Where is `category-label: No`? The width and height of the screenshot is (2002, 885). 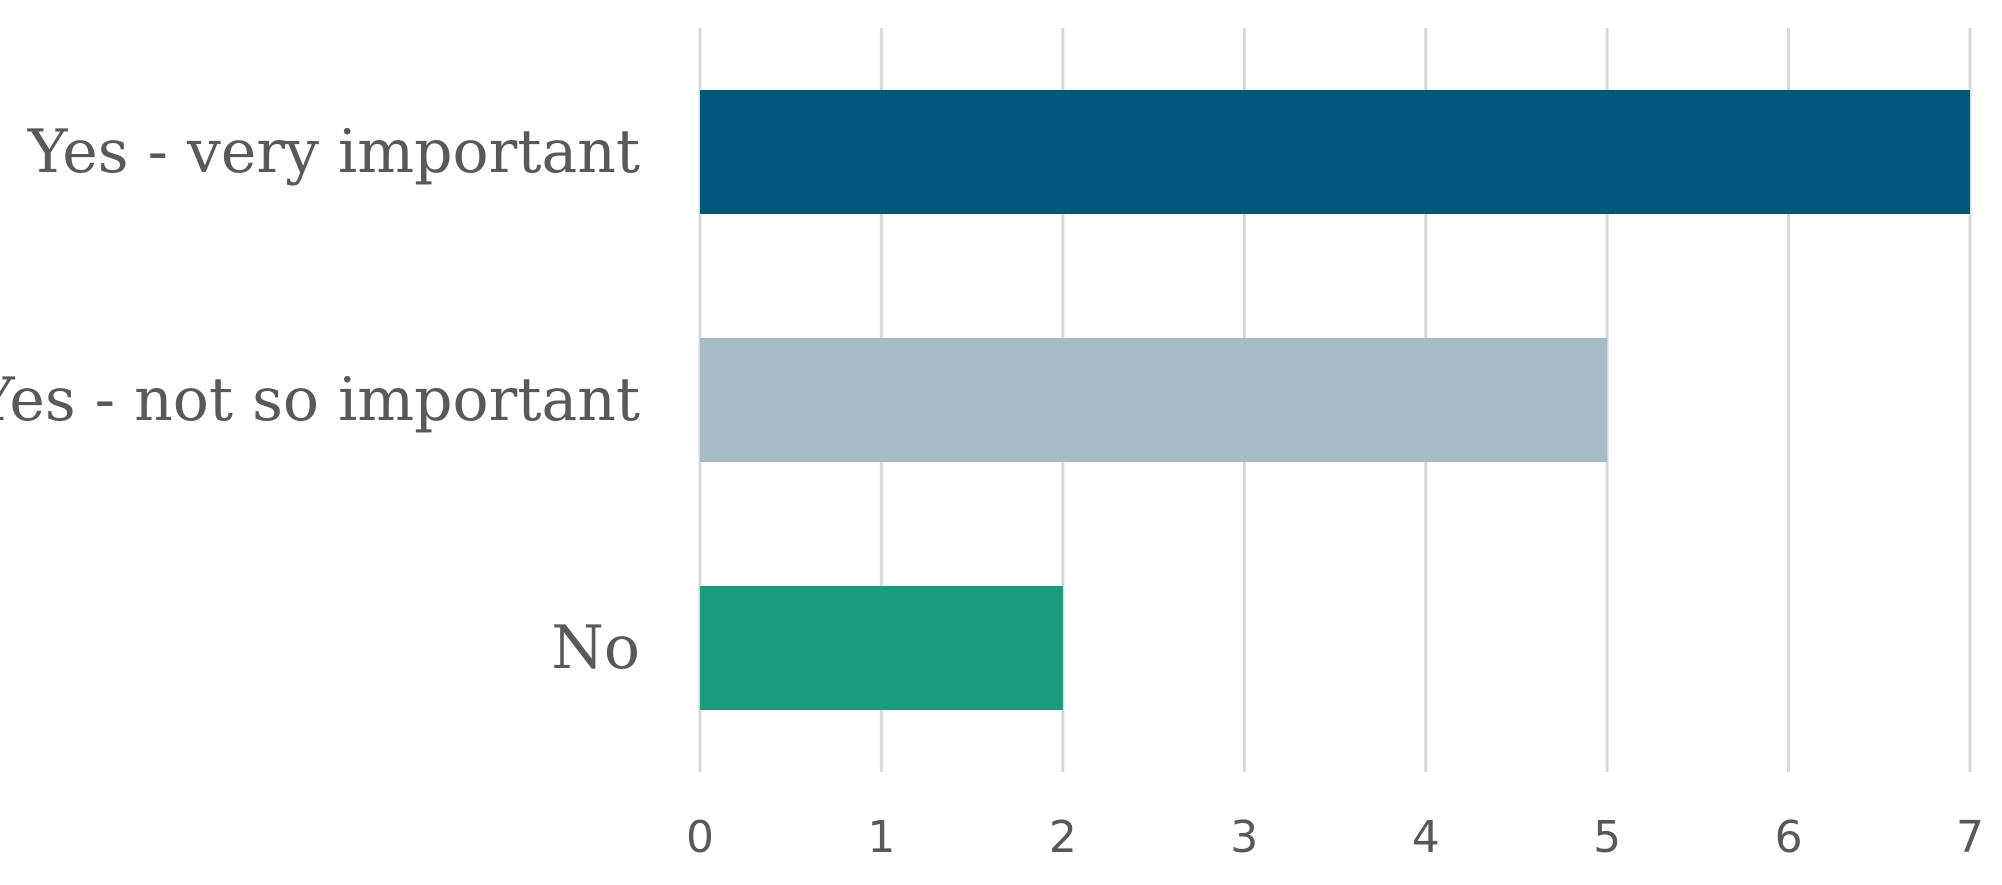
category-label: No is located at coordinates (595, 648).